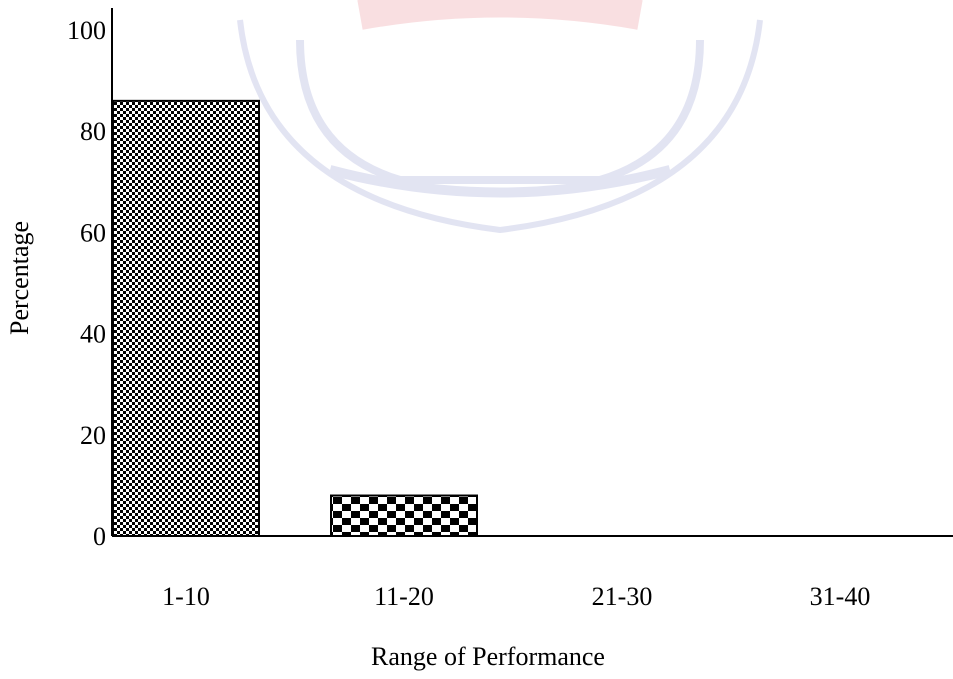 The width and height of the screenshot is (953, 679). I want to click on y-tick-label: 20, so click(93, 435).